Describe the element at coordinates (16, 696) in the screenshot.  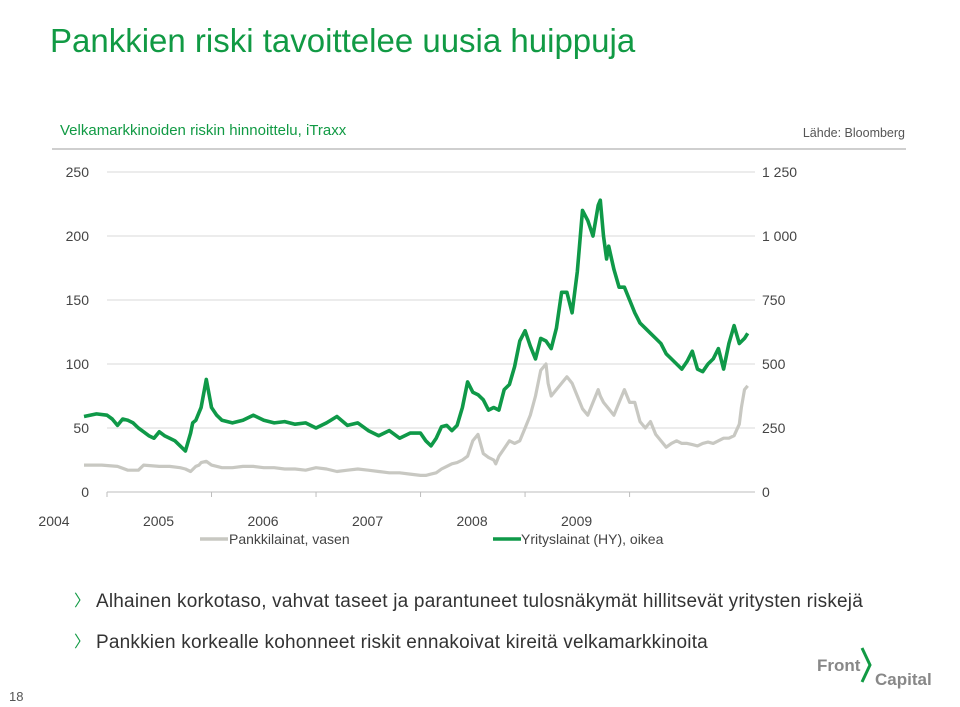
I see `page-number: 18` at that location.